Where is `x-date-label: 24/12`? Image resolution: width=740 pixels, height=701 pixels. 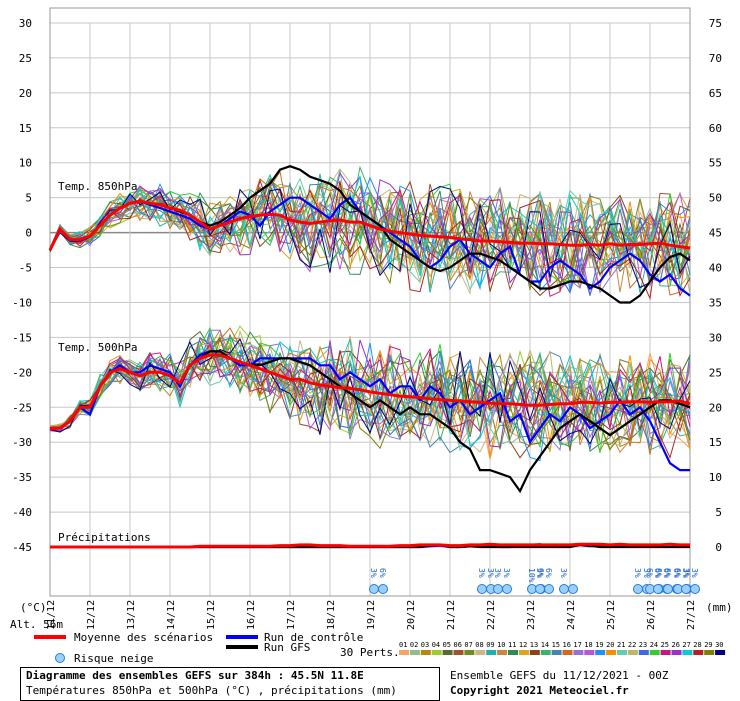 x-date-label: 24/12 is located at coordinates (571, 615).